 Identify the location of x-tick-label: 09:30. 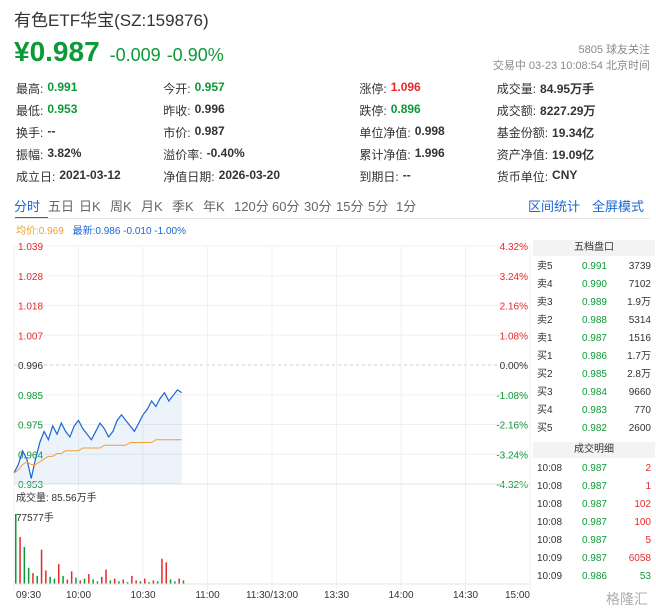
(28, 595).